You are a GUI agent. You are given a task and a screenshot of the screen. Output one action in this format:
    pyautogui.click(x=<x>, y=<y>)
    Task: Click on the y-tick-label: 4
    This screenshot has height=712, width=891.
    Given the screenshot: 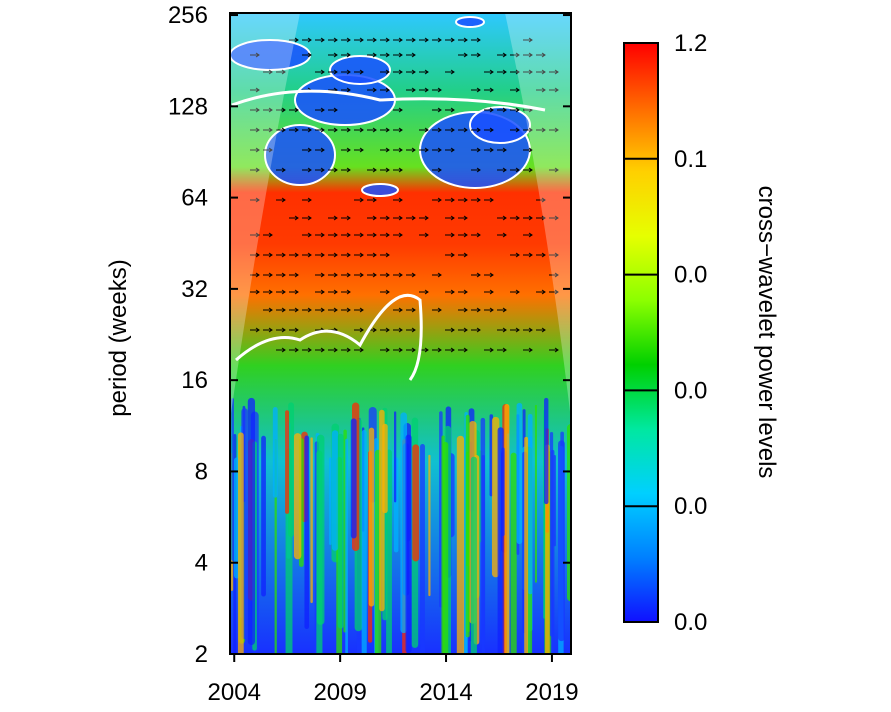 What is the action you would take?
    pyautogui.click(x=201, y=563)
    